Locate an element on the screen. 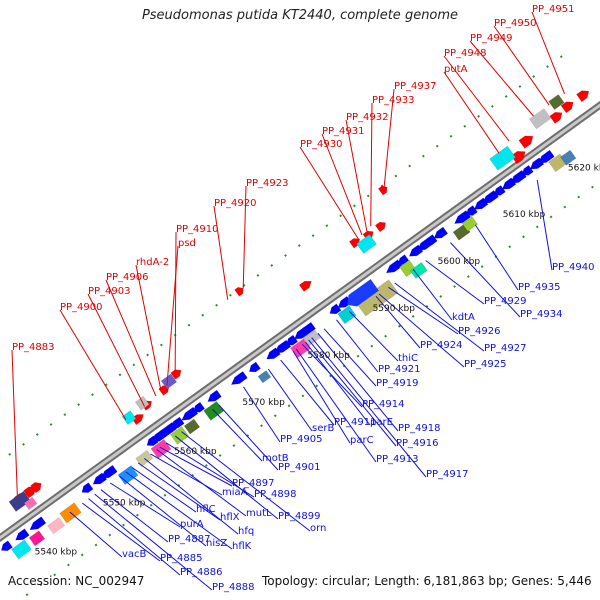  reverse-label-pp-4921: PP_4921 is located at coordinates (399, 369).